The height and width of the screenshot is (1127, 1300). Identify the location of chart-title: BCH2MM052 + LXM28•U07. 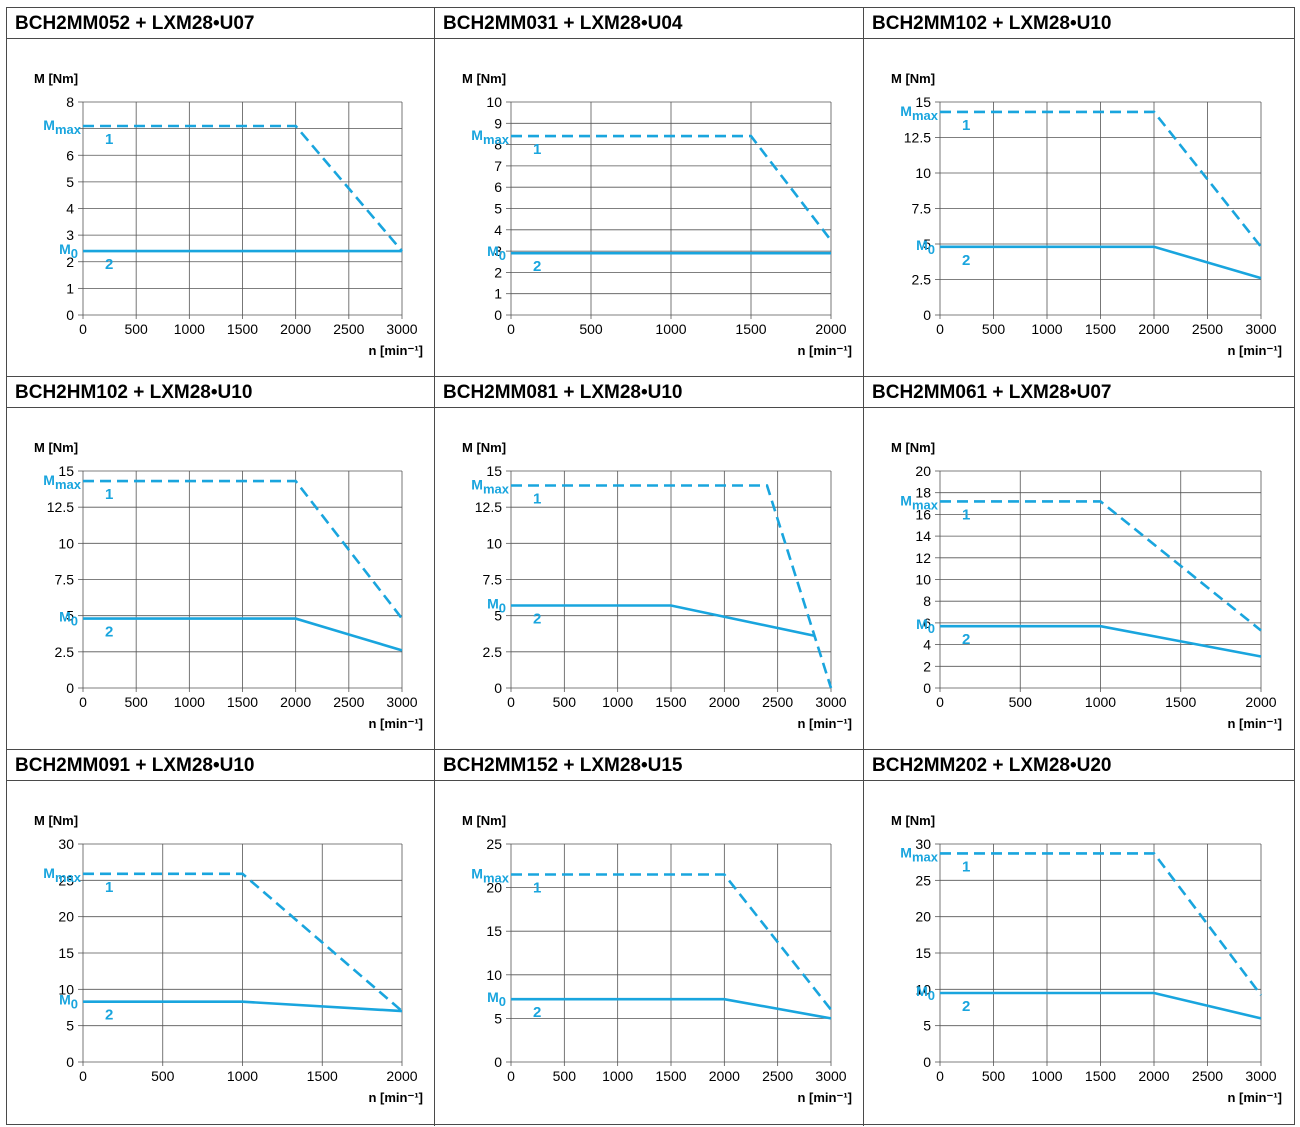
(220, 23).